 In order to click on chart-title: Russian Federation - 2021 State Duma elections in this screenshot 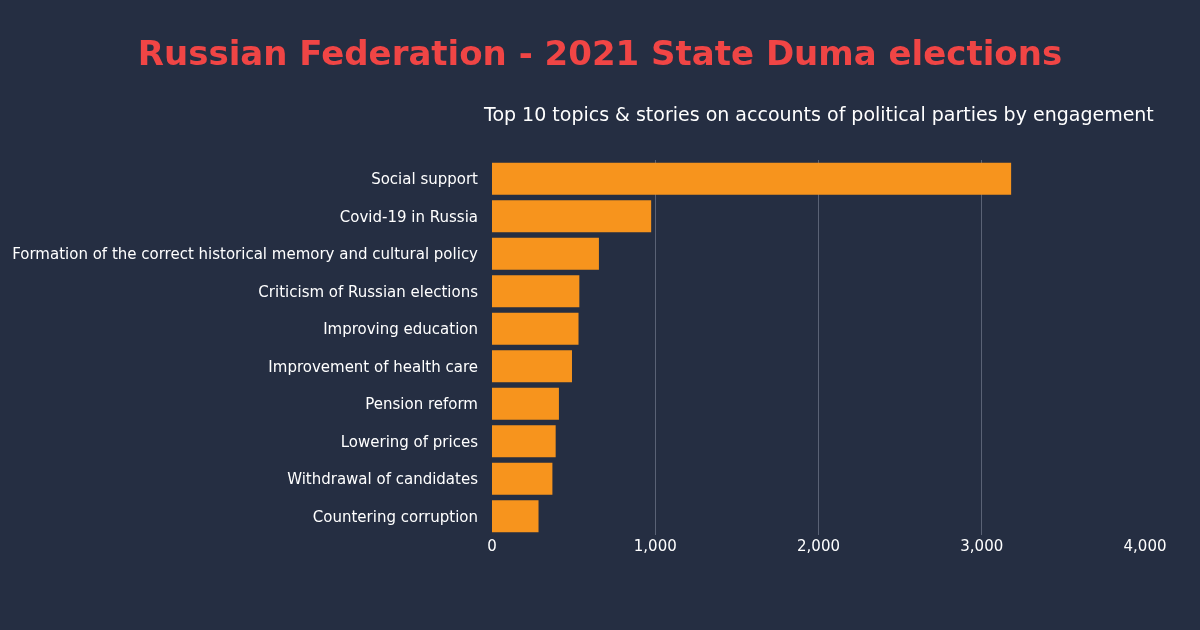, I will do `click(600, 53)`.